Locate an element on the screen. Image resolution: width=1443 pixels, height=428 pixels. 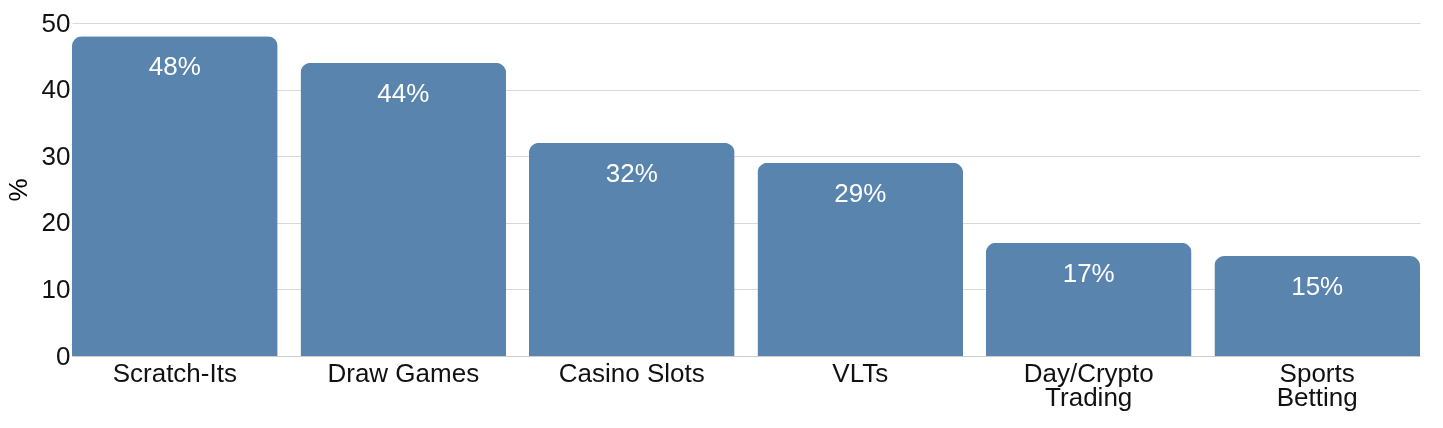
data-label: 29% is located at coordinates (860, 192).